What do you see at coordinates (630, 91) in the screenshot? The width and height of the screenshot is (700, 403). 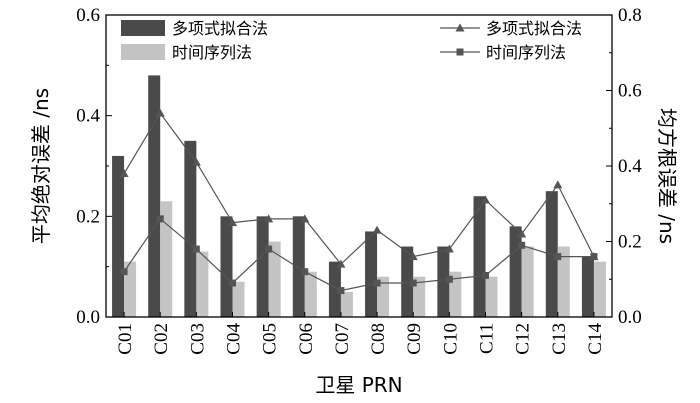 I see `right-tick-label: 0.6` at bounding box center [630, 91].